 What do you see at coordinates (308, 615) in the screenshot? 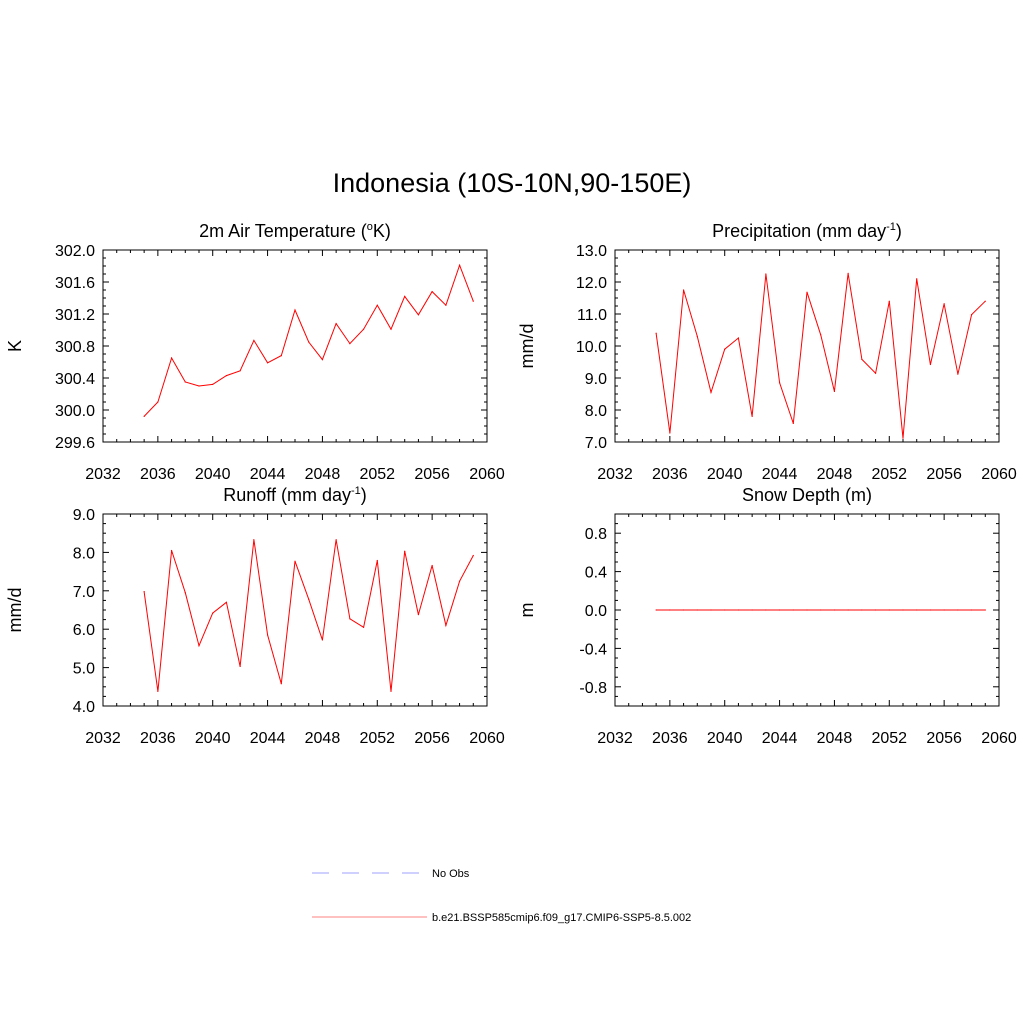
I see `series-line` at bounding box center [308, 615].